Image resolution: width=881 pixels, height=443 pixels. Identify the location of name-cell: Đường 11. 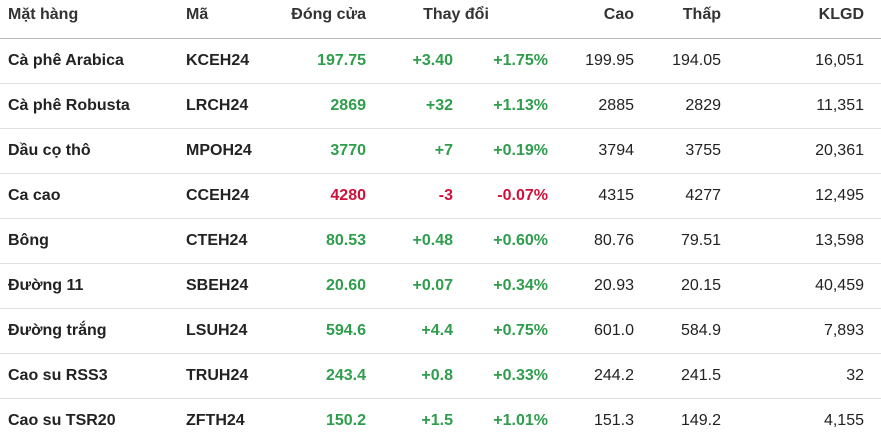
(46, 285).